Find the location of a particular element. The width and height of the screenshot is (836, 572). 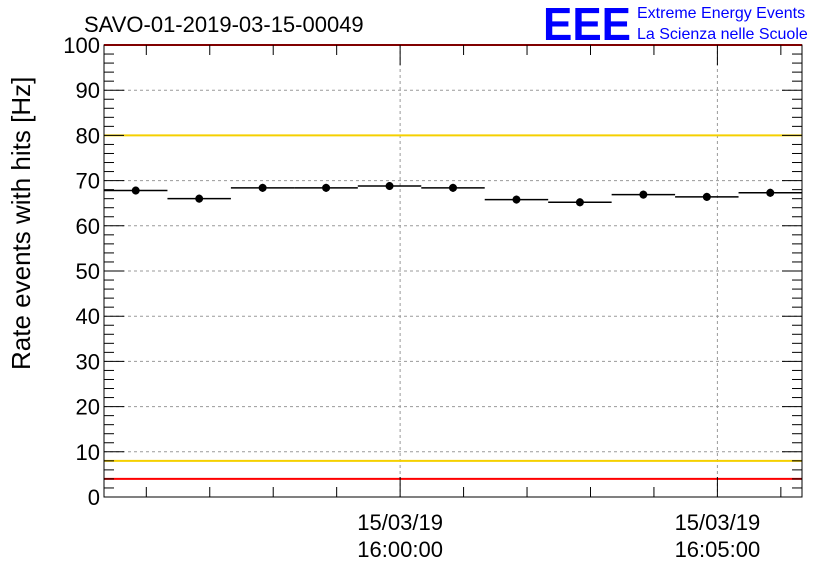

y-tick-label: 50 is located at coordinates (88, 271).